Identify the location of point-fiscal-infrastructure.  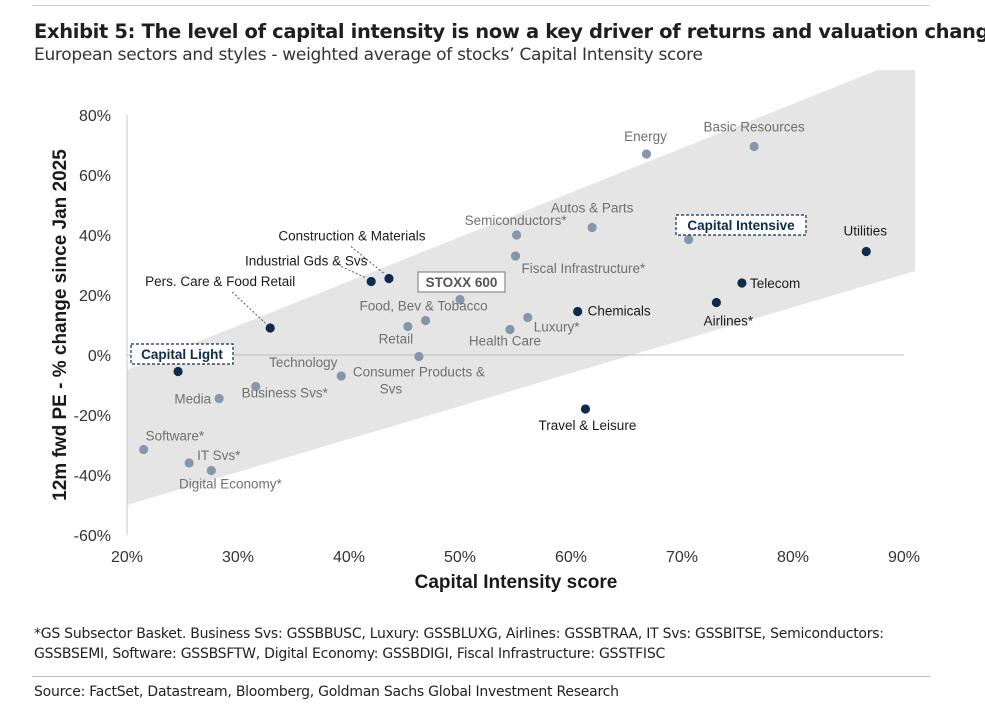
(515, 256).